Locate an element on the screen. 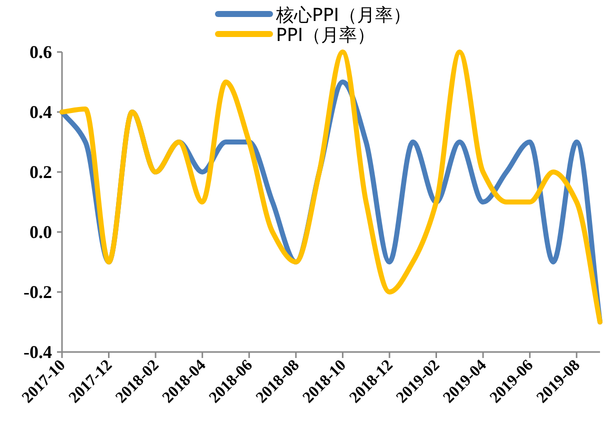  y-tick-label: -0.2 is located at coordinates (38, 292).